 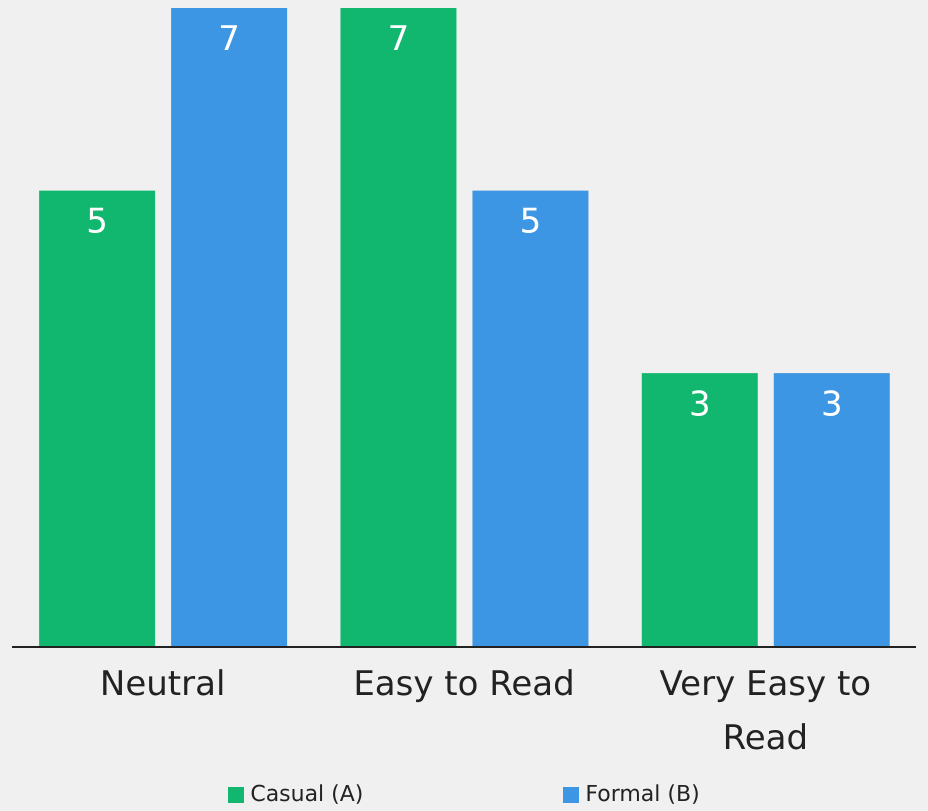 I want to click on legend-label: Casual (A), so click(x=306, y=794).